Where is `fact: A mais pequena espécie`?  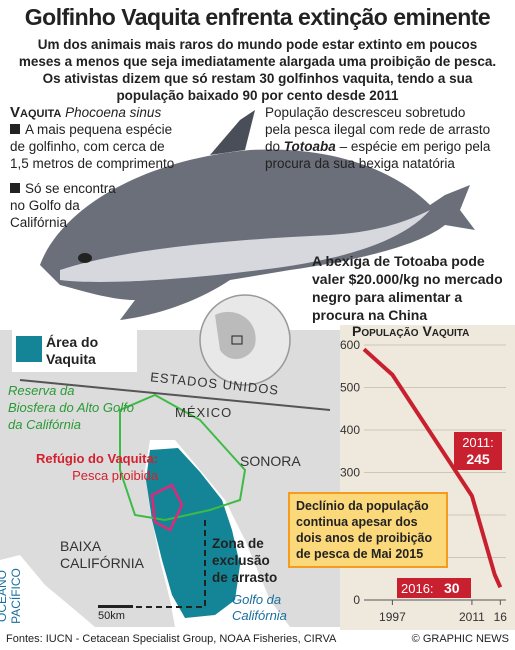 fact: A mais pequena espécie is located at coordinates (99, 129).